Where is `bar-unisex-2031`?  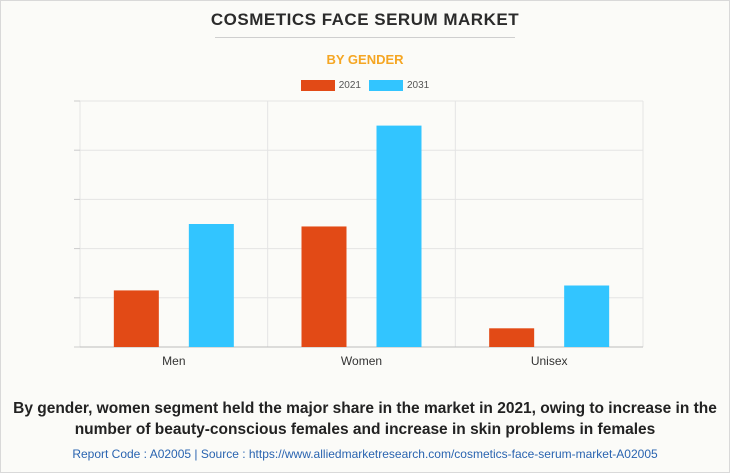 bar-unisex-2031 is located at coordinates (587, 316).